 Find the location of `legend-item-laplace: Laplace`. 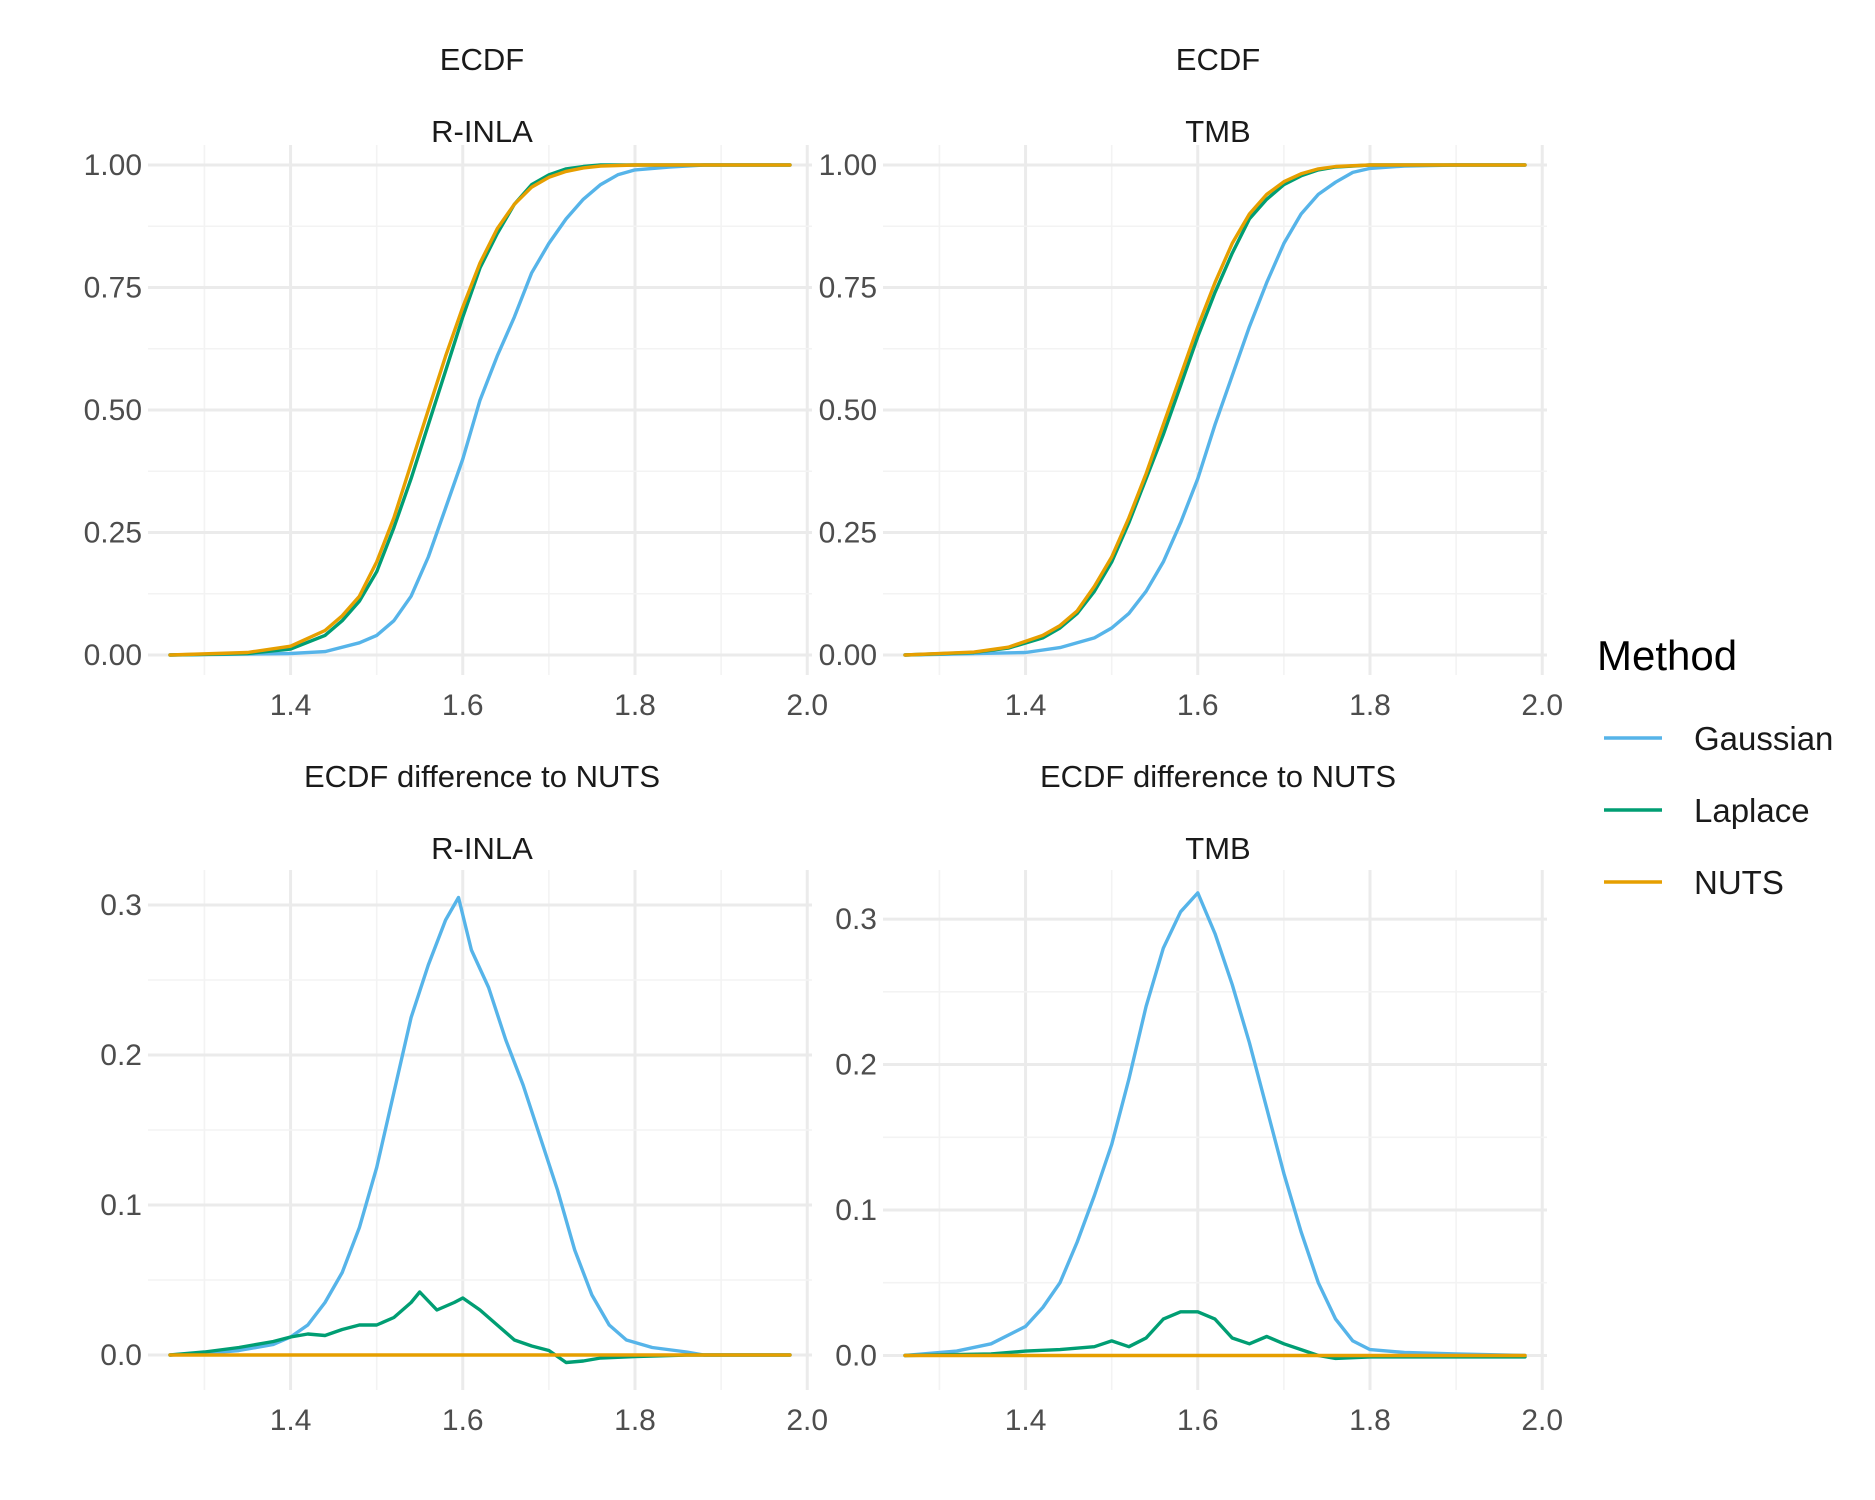

legend-item-laplace: Laplace is located at coordinates (1707, 810).